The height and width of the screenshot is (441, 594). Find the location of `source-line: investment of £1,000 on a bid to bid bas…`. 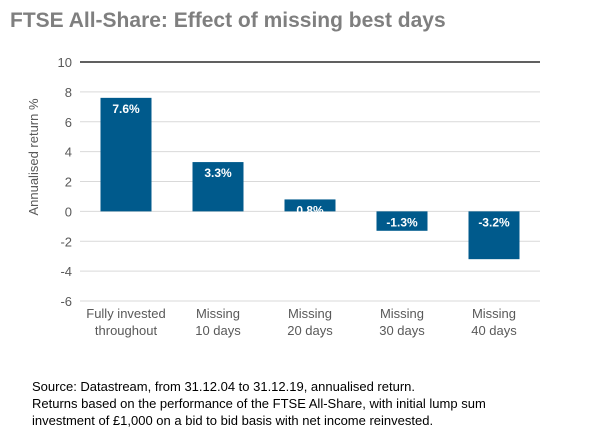

source-line: investment of £1,000 on a bid to bid bas… is located at coordinates (233, 420).